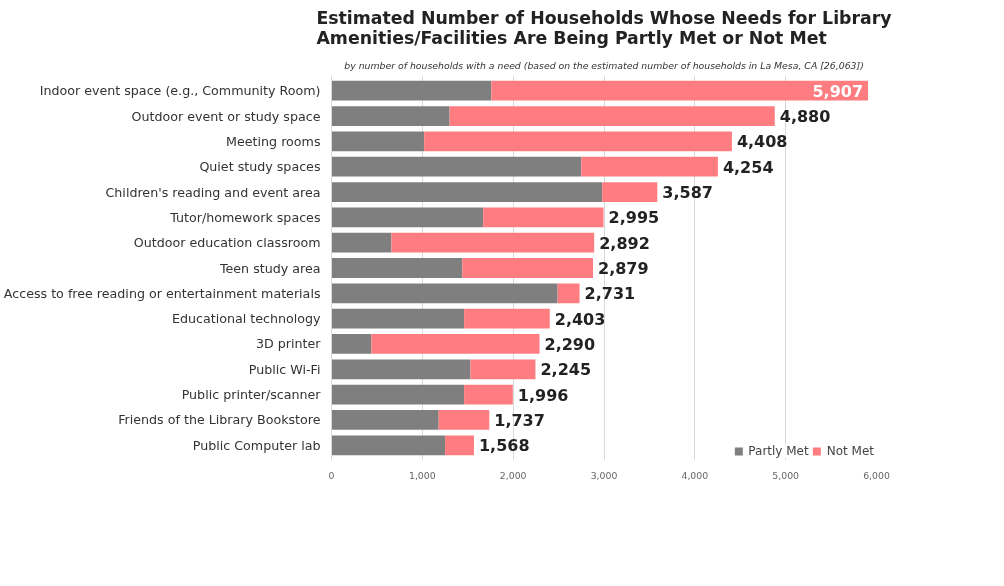  I want to click on y-tick-label: Public Computer lab, so click(256, 445).